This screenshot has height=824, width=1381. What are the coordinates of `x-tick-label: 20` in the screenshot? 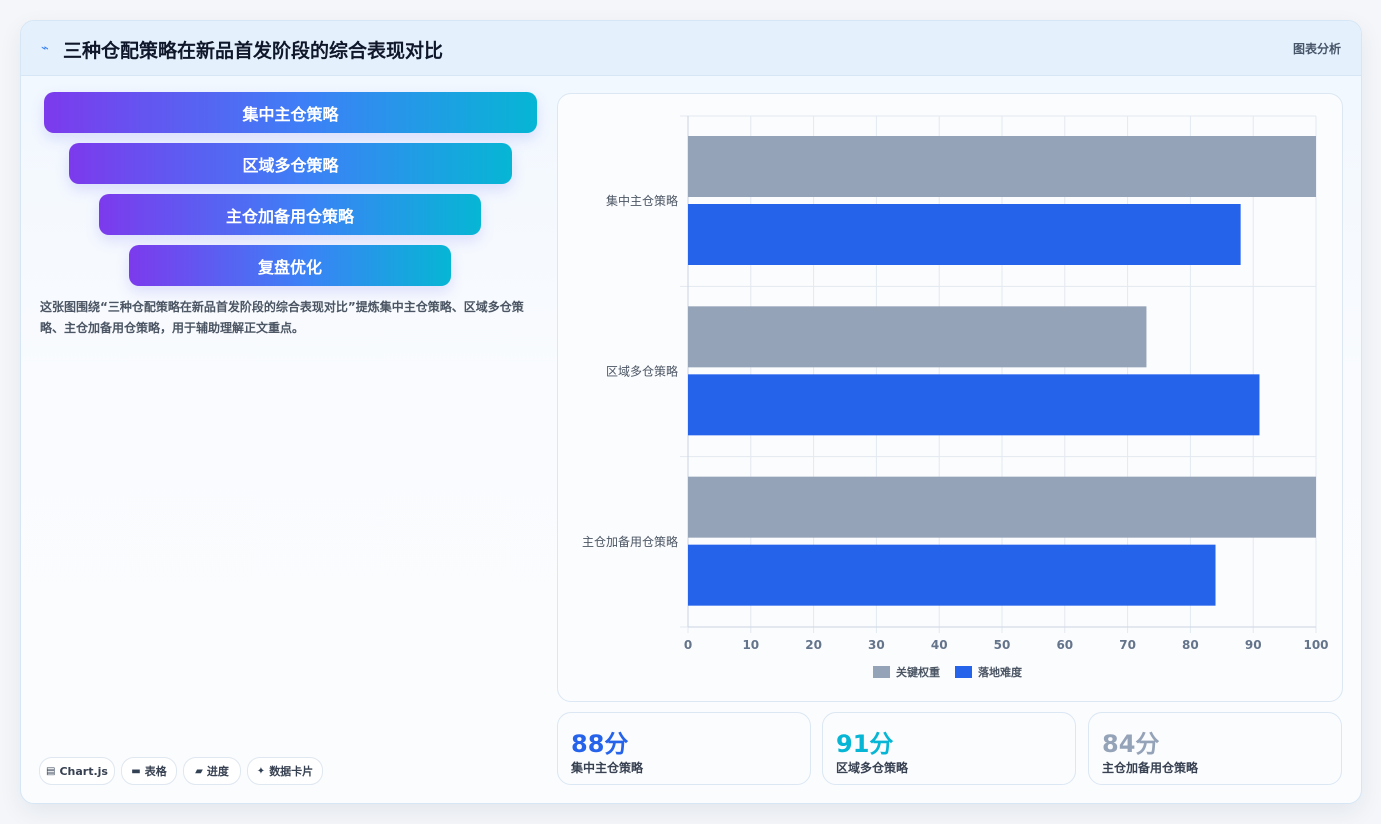 It's located at (813, 645).